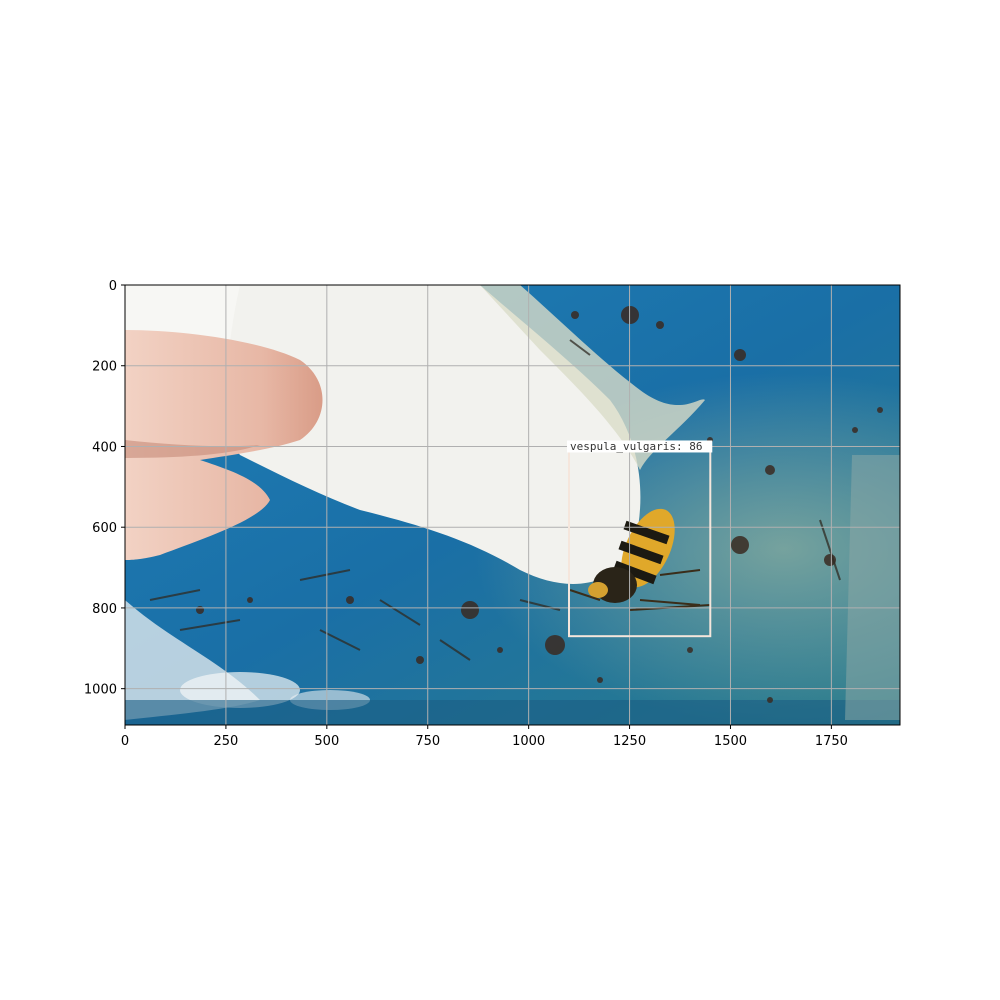 The height and width of the screenshot is (1000, 1000). I want to click on detection-label: vespula_vulgaris: 86, so click(636, 446).